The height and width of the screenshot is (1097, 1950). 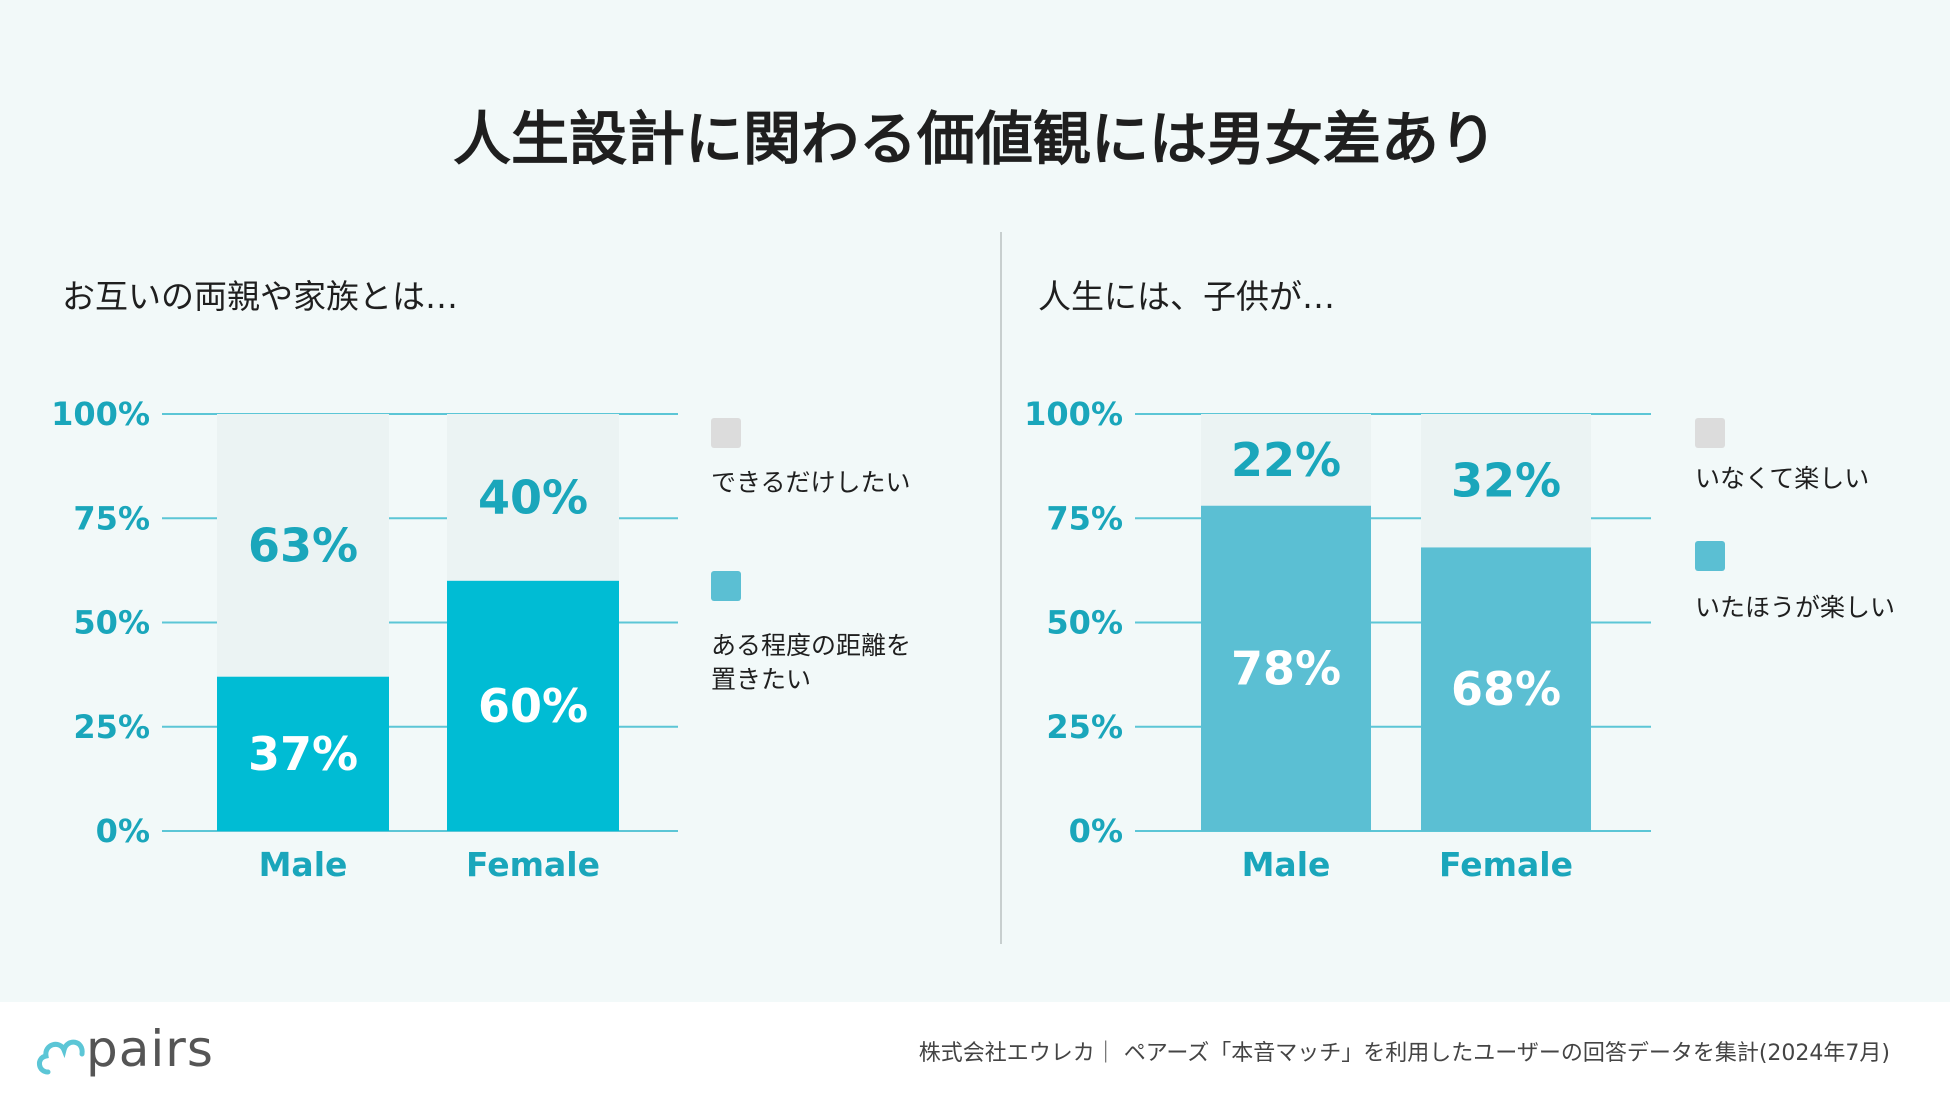 I want to click on panel-divider, so click(x=1001, y=588).